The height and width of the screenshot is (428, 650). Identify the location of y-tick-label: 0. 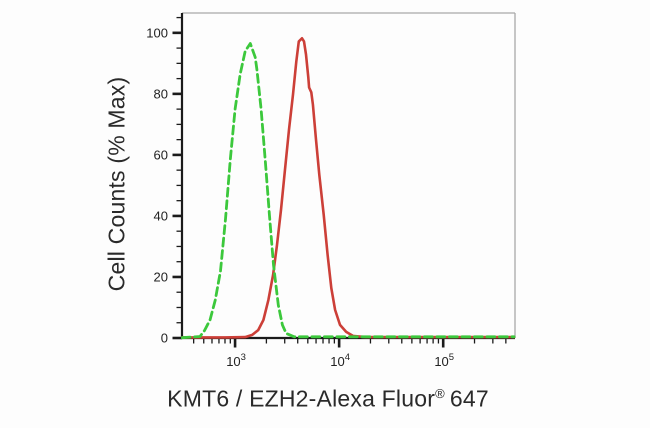
(164, 338).